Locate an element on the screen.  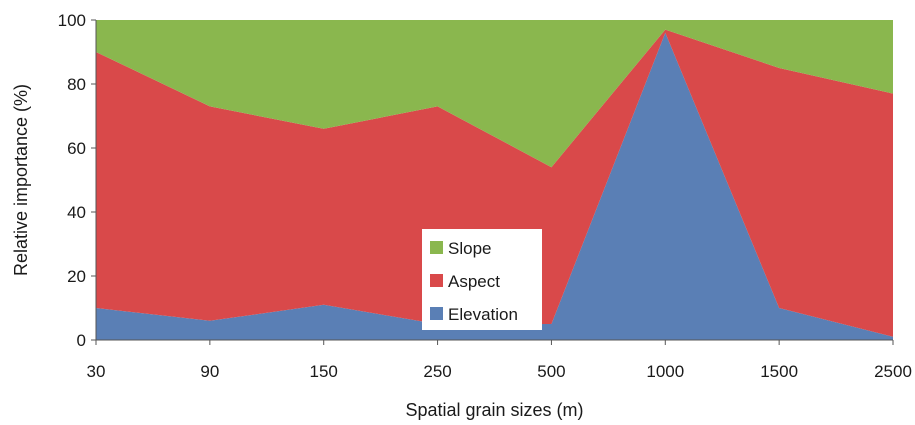
x-tick-label: 2500 is located at coordinates (893, 371).